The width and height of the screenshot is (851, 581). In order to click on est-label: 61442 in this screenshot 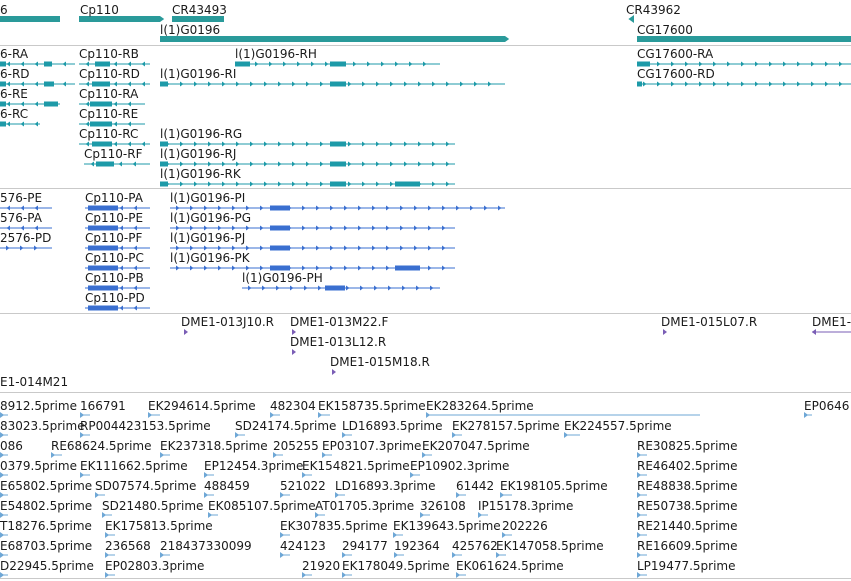, I will do `click(475, 486)`.